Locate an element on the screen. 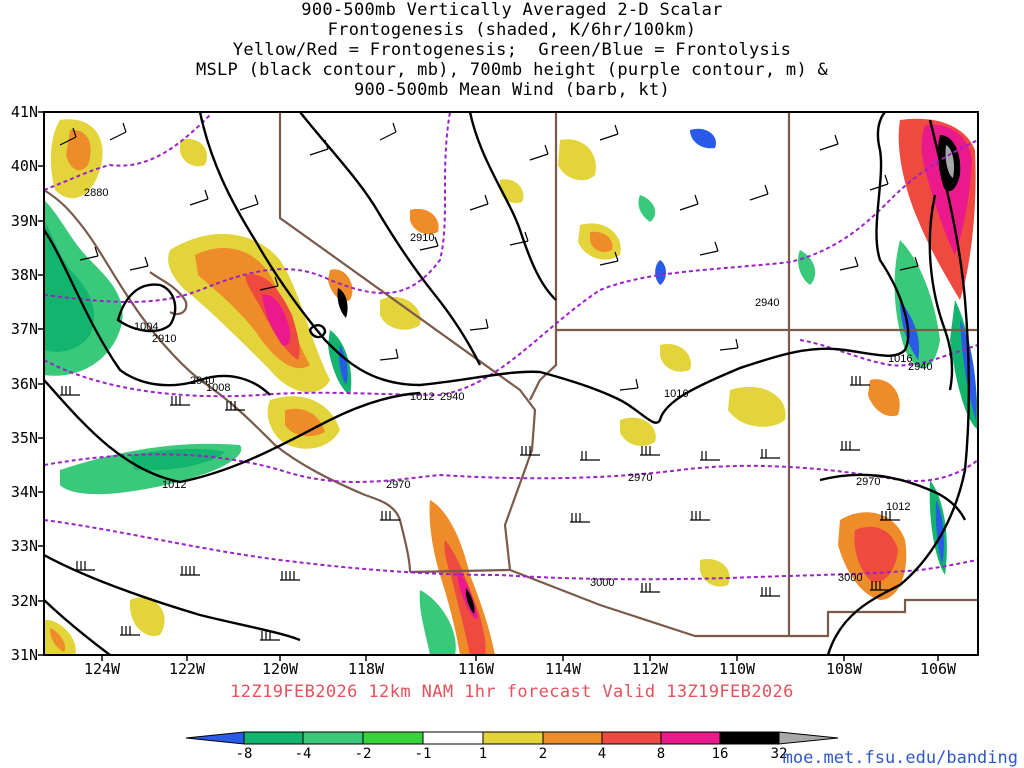 Image resolution: width=1024 pixels, height=768 pixels. lat-label: 41N is located at coordinates (24, 112).